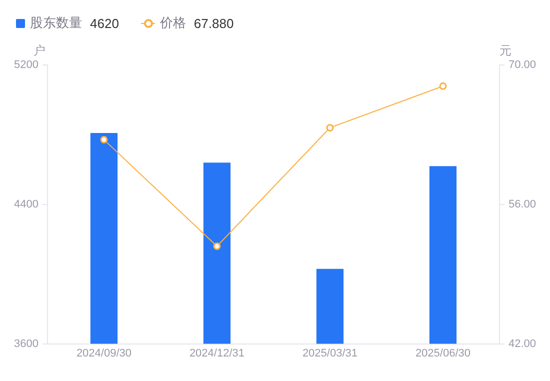 This screenshot has height=381, width=550. What do you see at coordinates (214, 23) in the screenshot?
I see `text: 67.880` at bounding box center [214, 23].